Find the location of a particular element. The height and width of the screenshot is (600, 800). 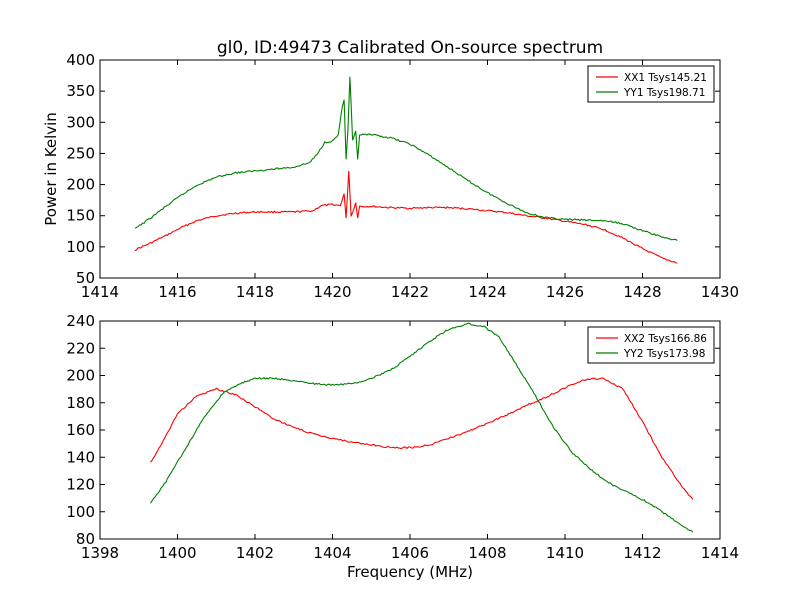

y-tick-label: 400 is located at coordinates (80, 60).